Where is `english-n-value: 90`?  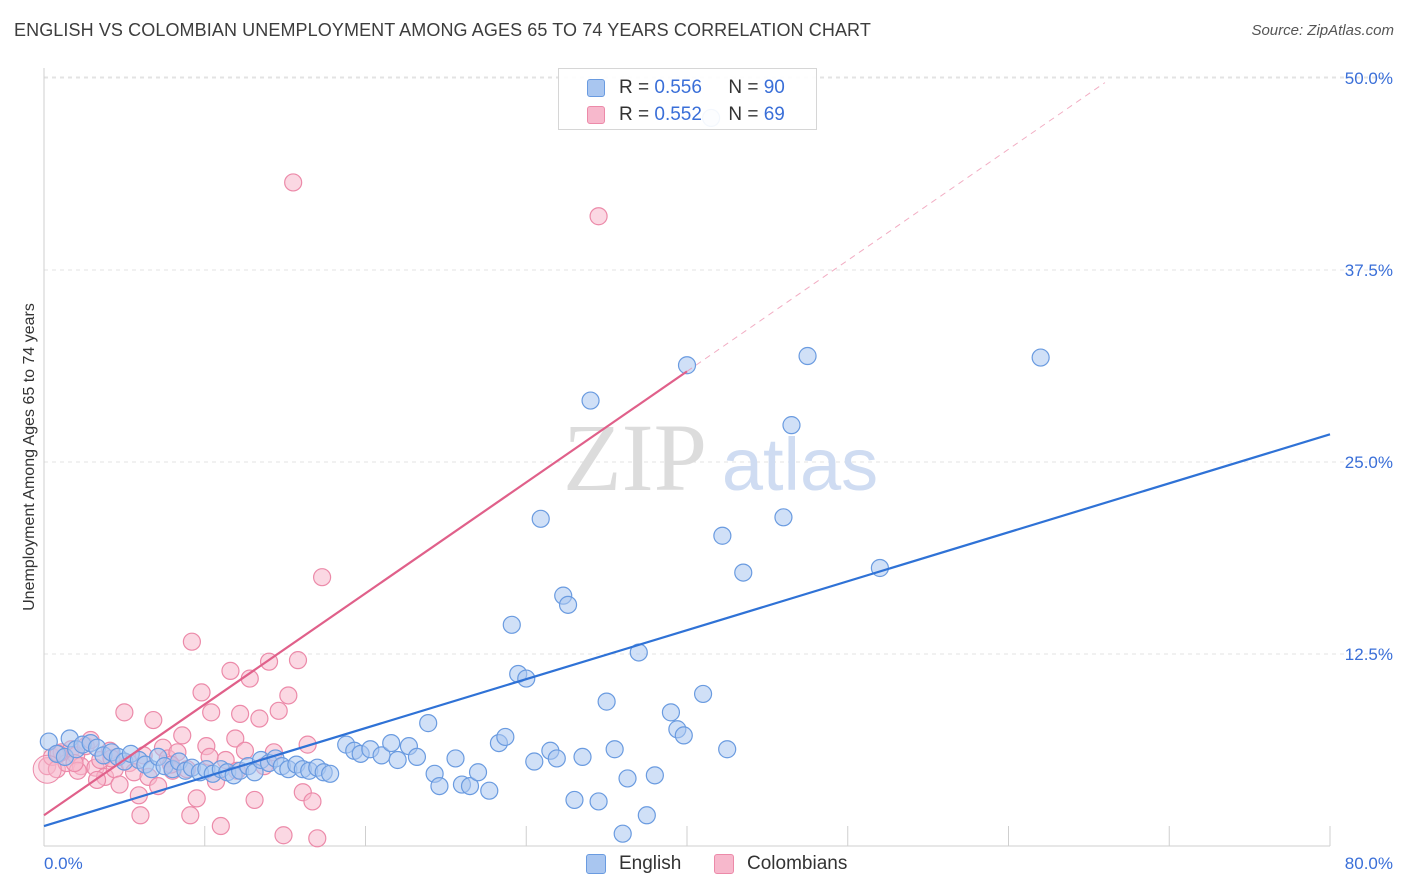 english-n-value: 90 is located at coordinates (774, 87).